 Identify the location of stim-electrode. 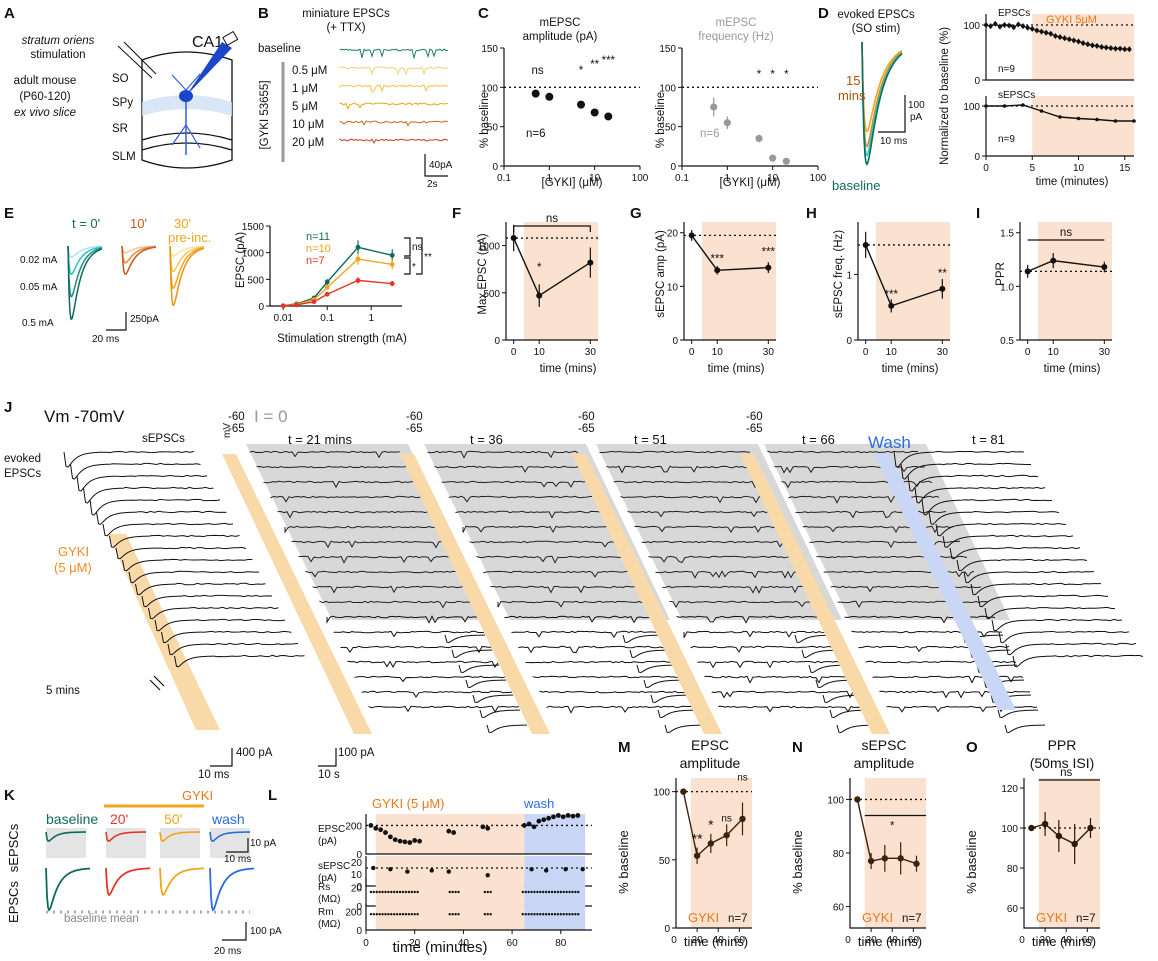
(135, 62).